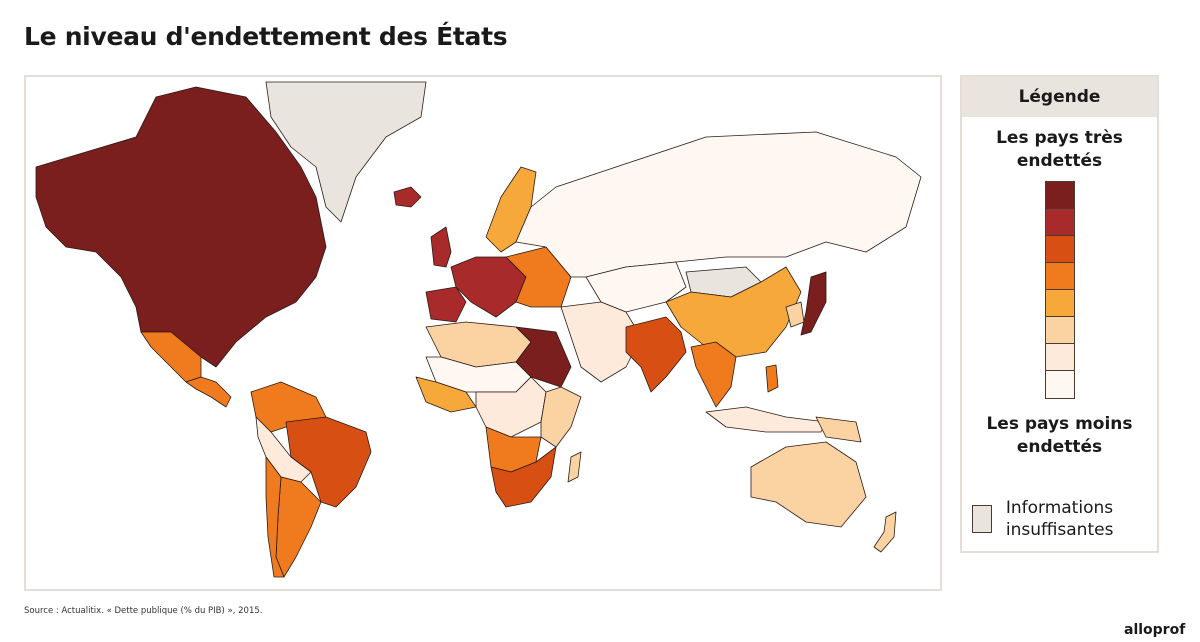 The width and height of the screenshot is (1200, 642). I want to click on region-sudan-egypt, so click(543, 357).